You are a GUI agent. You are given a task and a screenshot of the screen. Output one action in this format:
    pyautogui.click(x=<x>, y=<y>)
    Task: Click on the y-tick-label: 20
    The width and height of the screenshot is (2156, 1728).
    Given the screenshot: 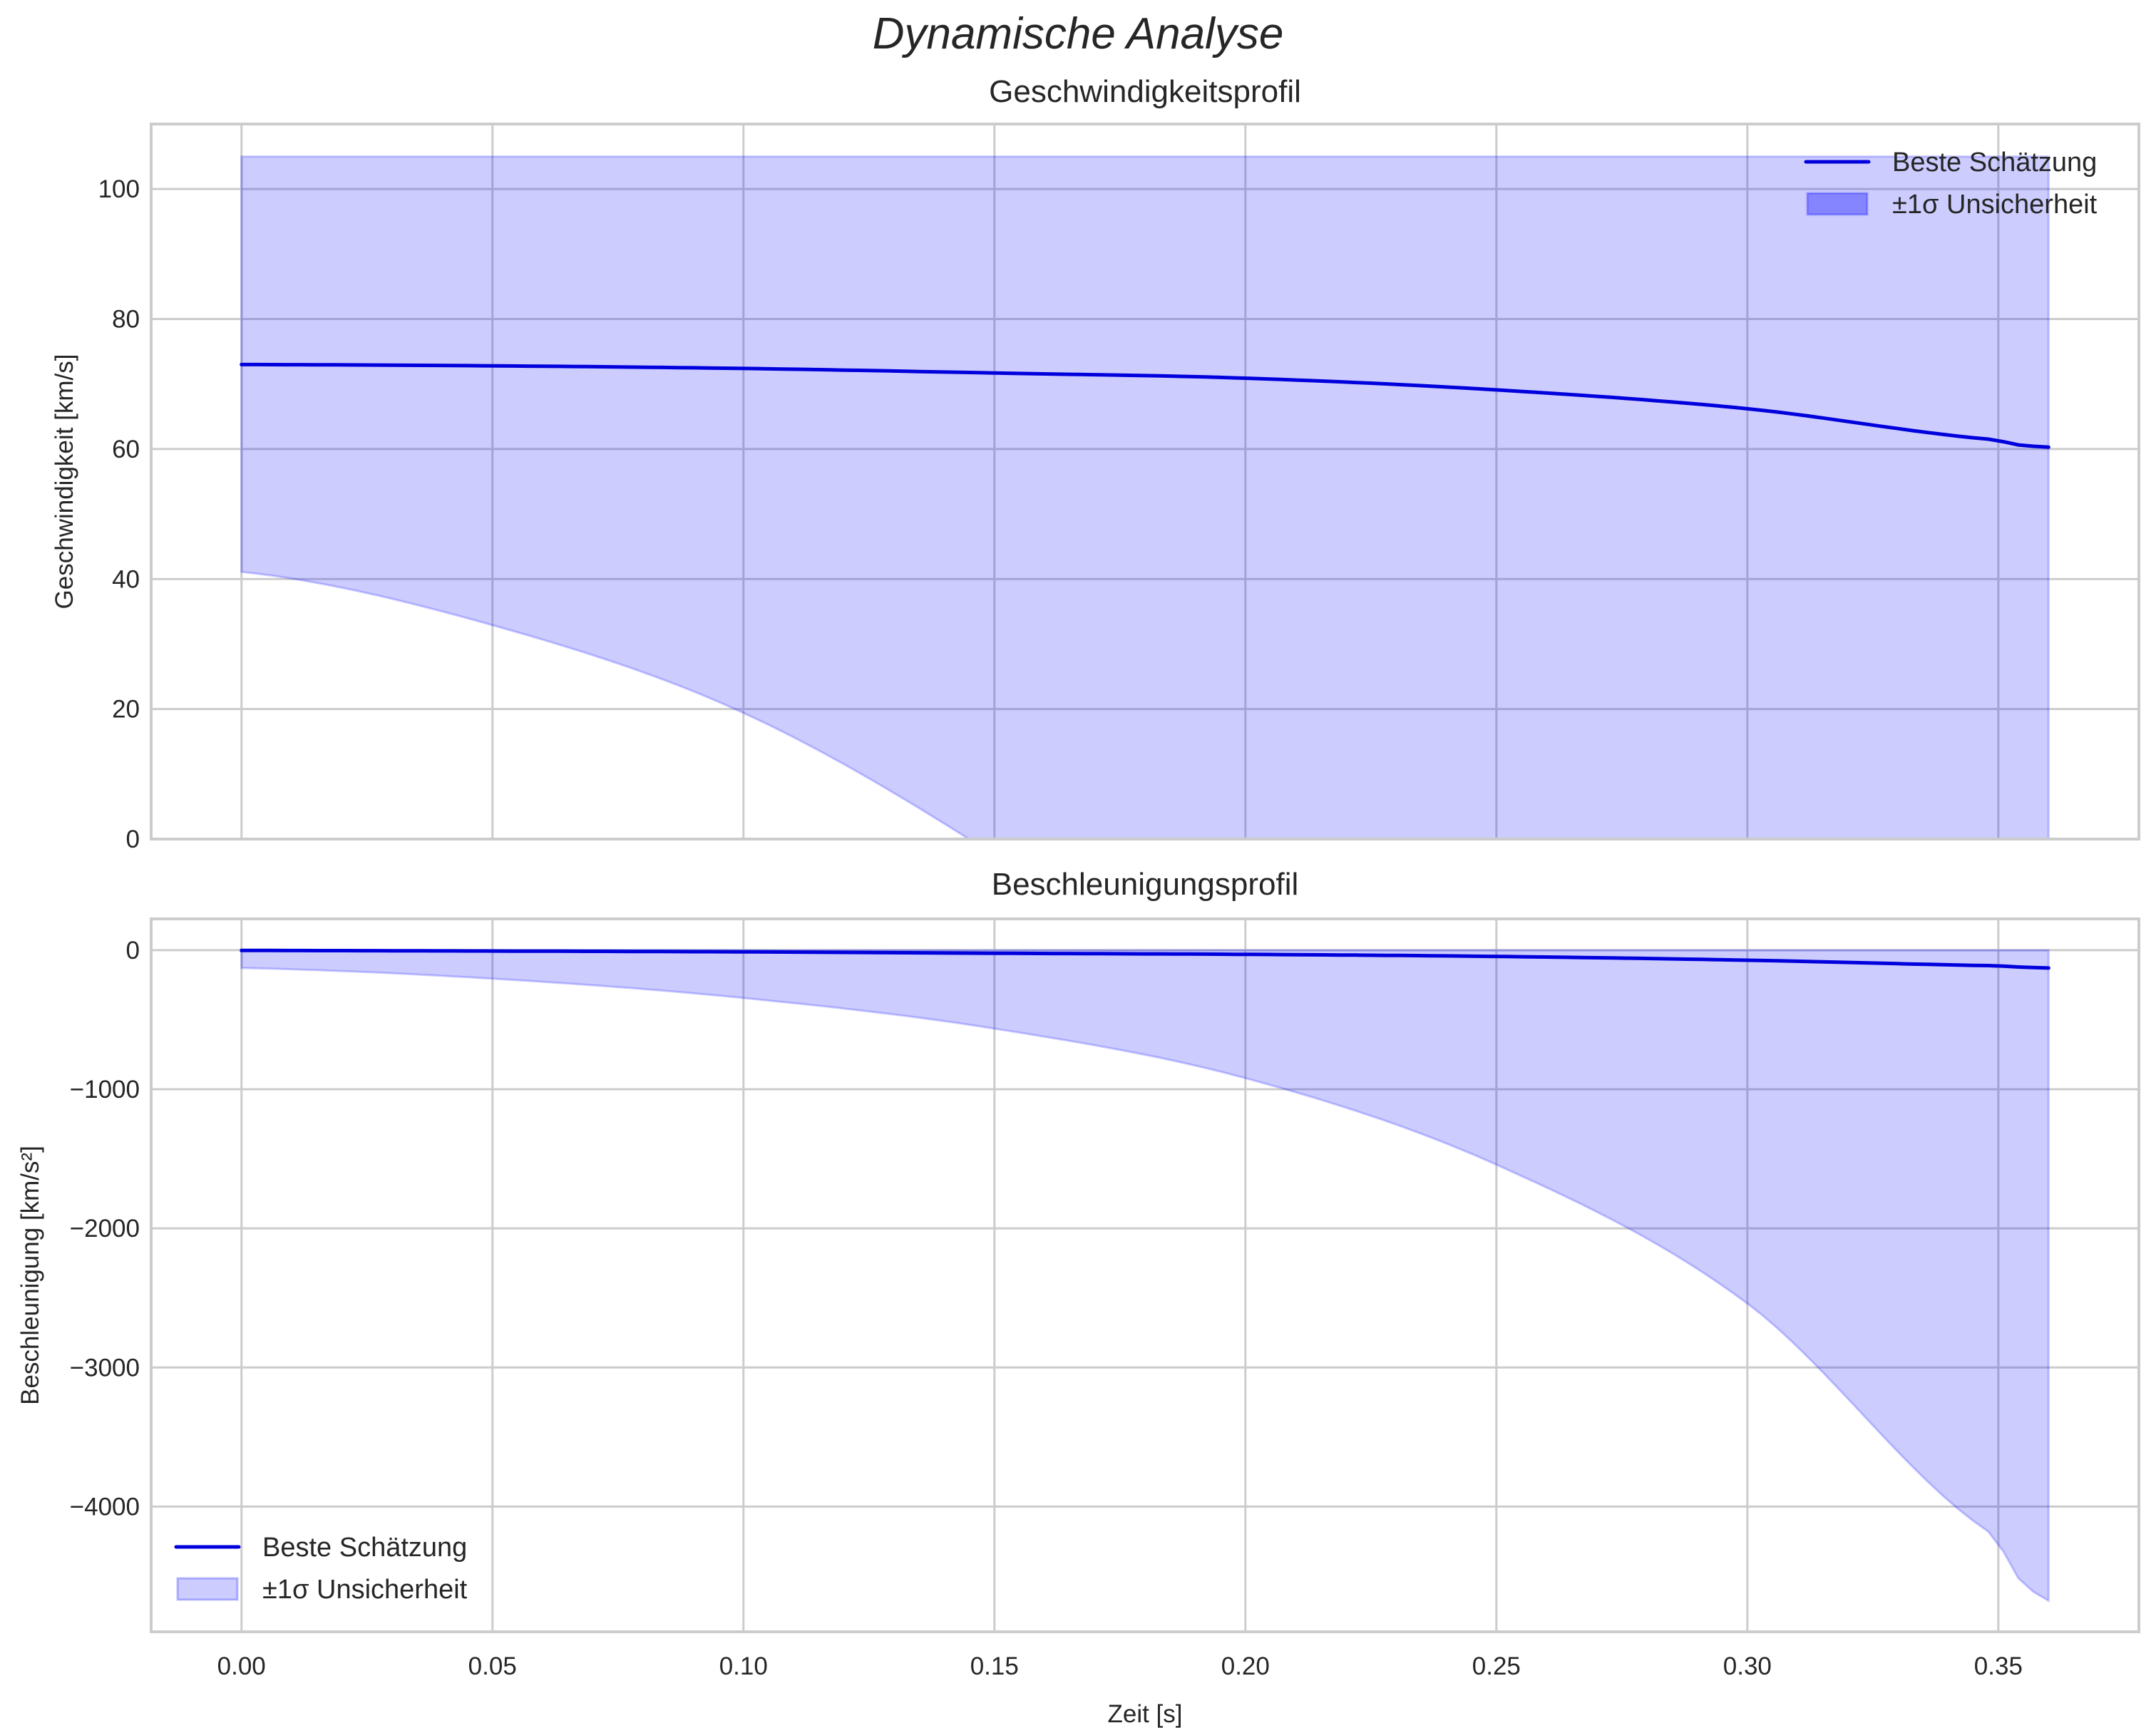 What is the action you would take?
    pyautogui.click(x=126, y=710)
    